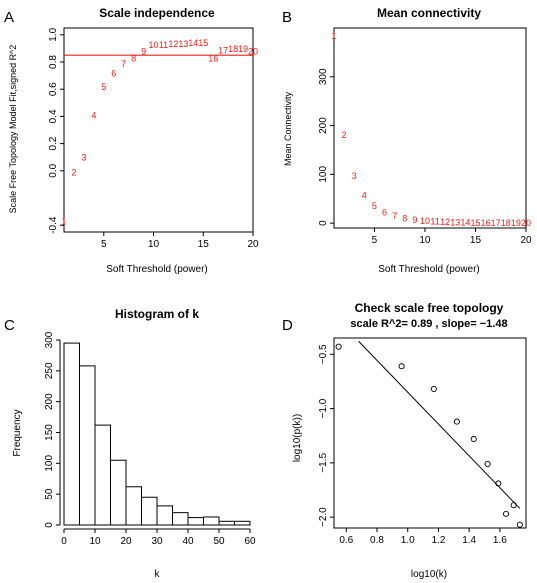  What do you see at coordinates (9, 17) in the screenshot?
I see `panel-letter-a: A` at bounding box center [9, 17].